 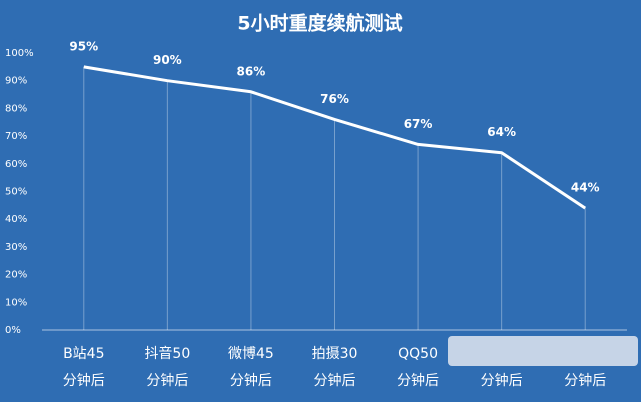 I want to click on x-tick-label: 微博45, so click(x=251, y=353).